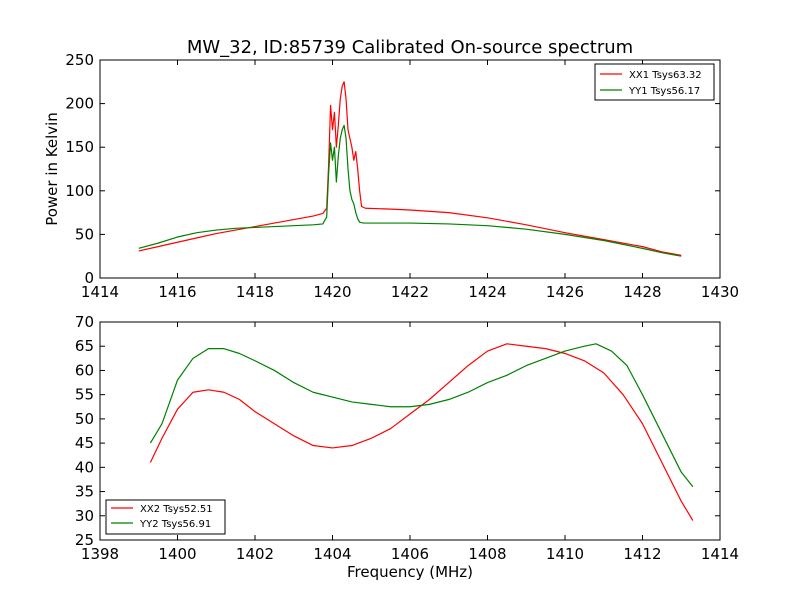  I want to click on top-x-tick-label: 1422, so click(410, 292).